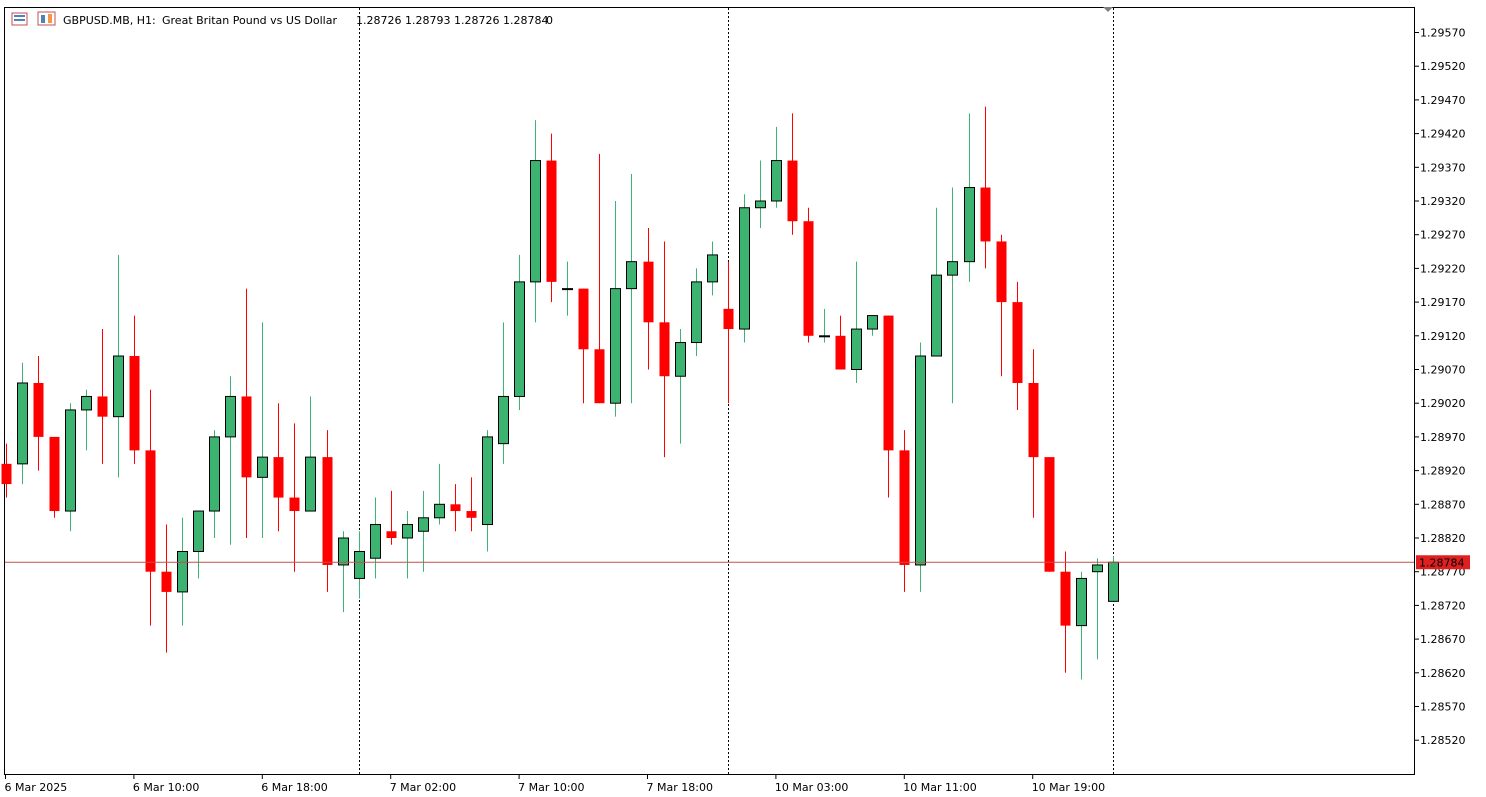  What do you see at coordinates (109, 20) in the screenshot?
I see `chart-symbol: GBPUSD.MB, H1:` at bounding box center [109, 20].